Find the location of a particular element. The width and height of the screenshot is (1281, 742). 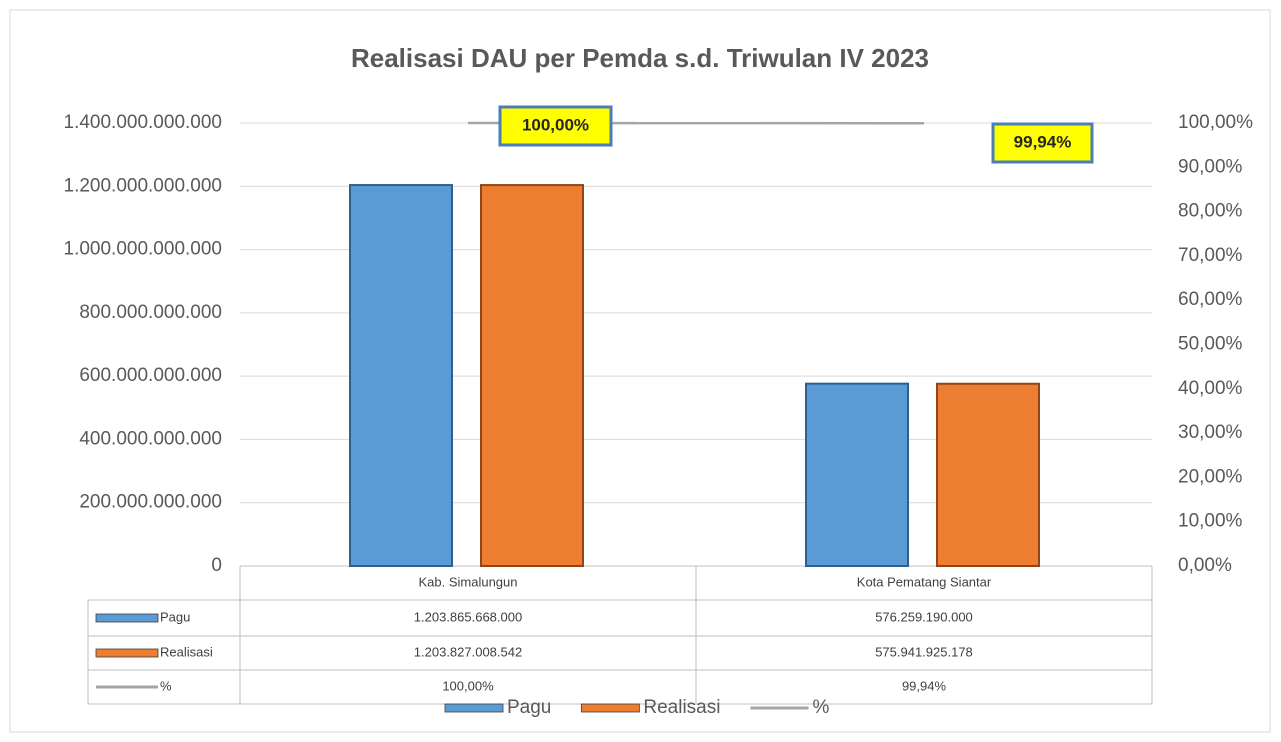

y2-tick-label: 10,00% is located at coordinates (1210, 521).